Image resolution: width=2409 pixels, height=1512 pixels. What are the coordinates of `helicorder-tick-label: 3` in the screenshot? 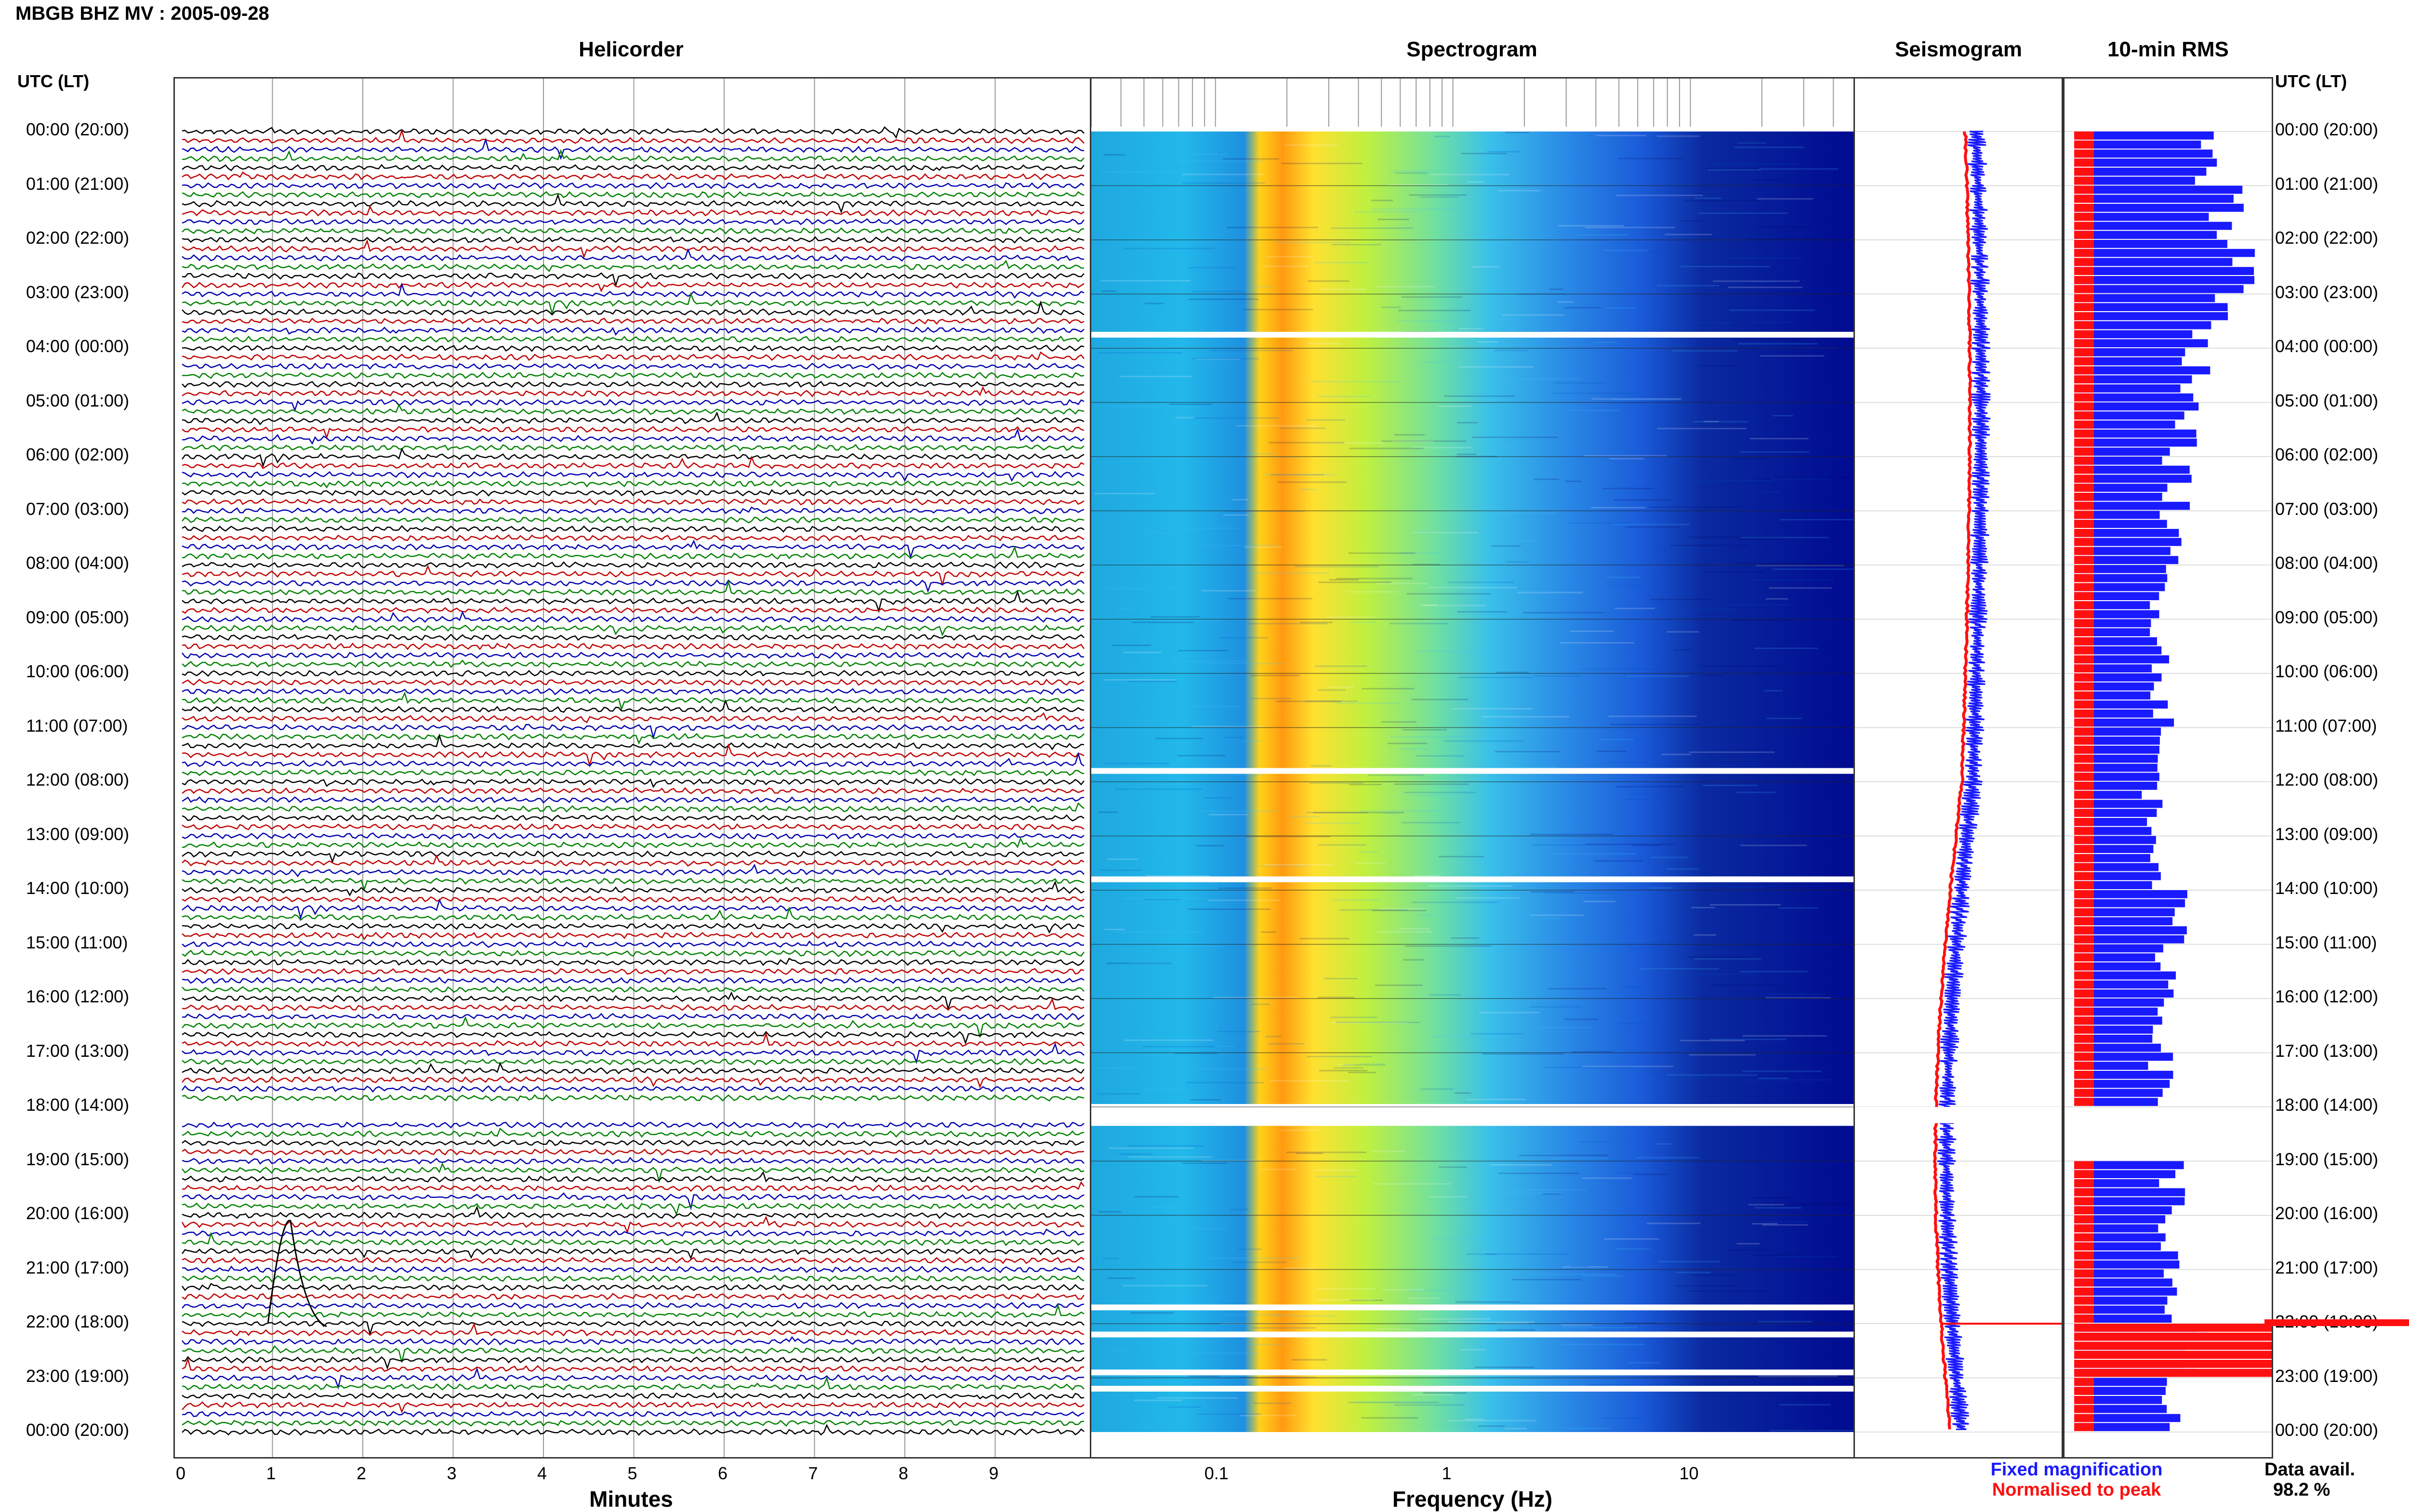 It's located at (452, 1473).